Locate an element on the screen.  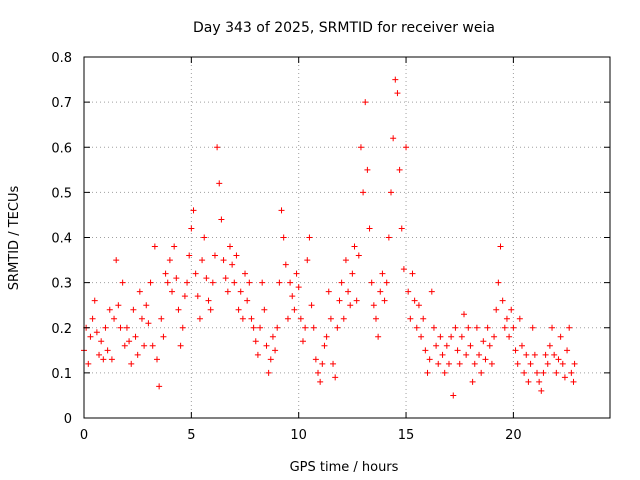
y-tick-label: 0.8 is located at coordinates (61, 58).